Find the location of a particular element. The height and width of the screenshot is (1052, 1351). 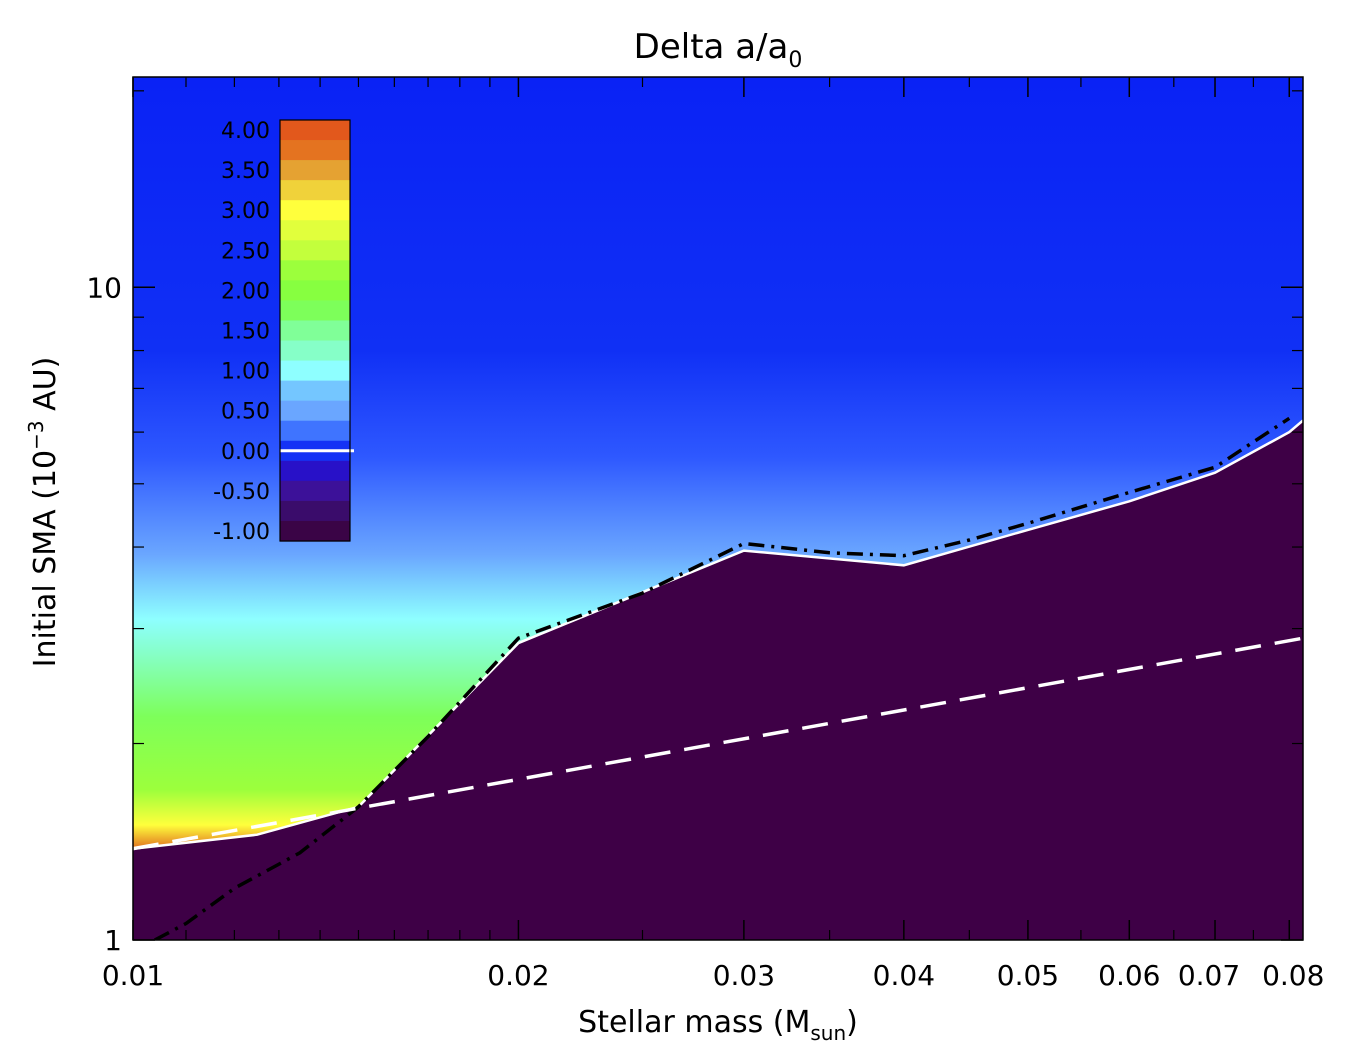

chart-title-subscript: 0 is located at coordinates (795, 60).